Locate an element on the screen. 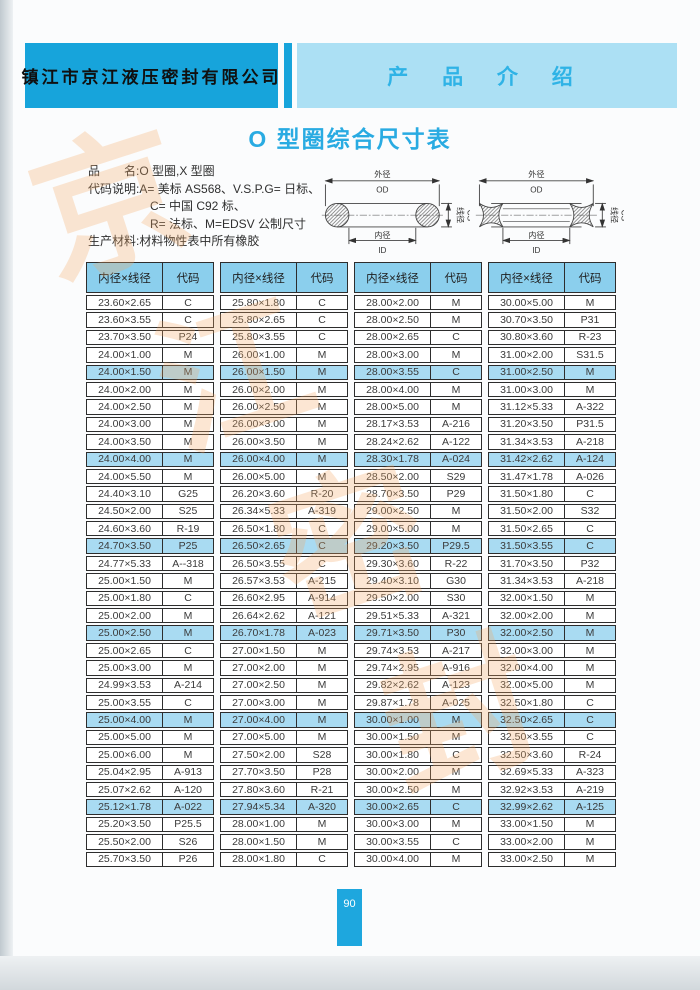 The image size is (700, 990). size-cell: 31.70×3.50 is located at coordinates (527, 563).